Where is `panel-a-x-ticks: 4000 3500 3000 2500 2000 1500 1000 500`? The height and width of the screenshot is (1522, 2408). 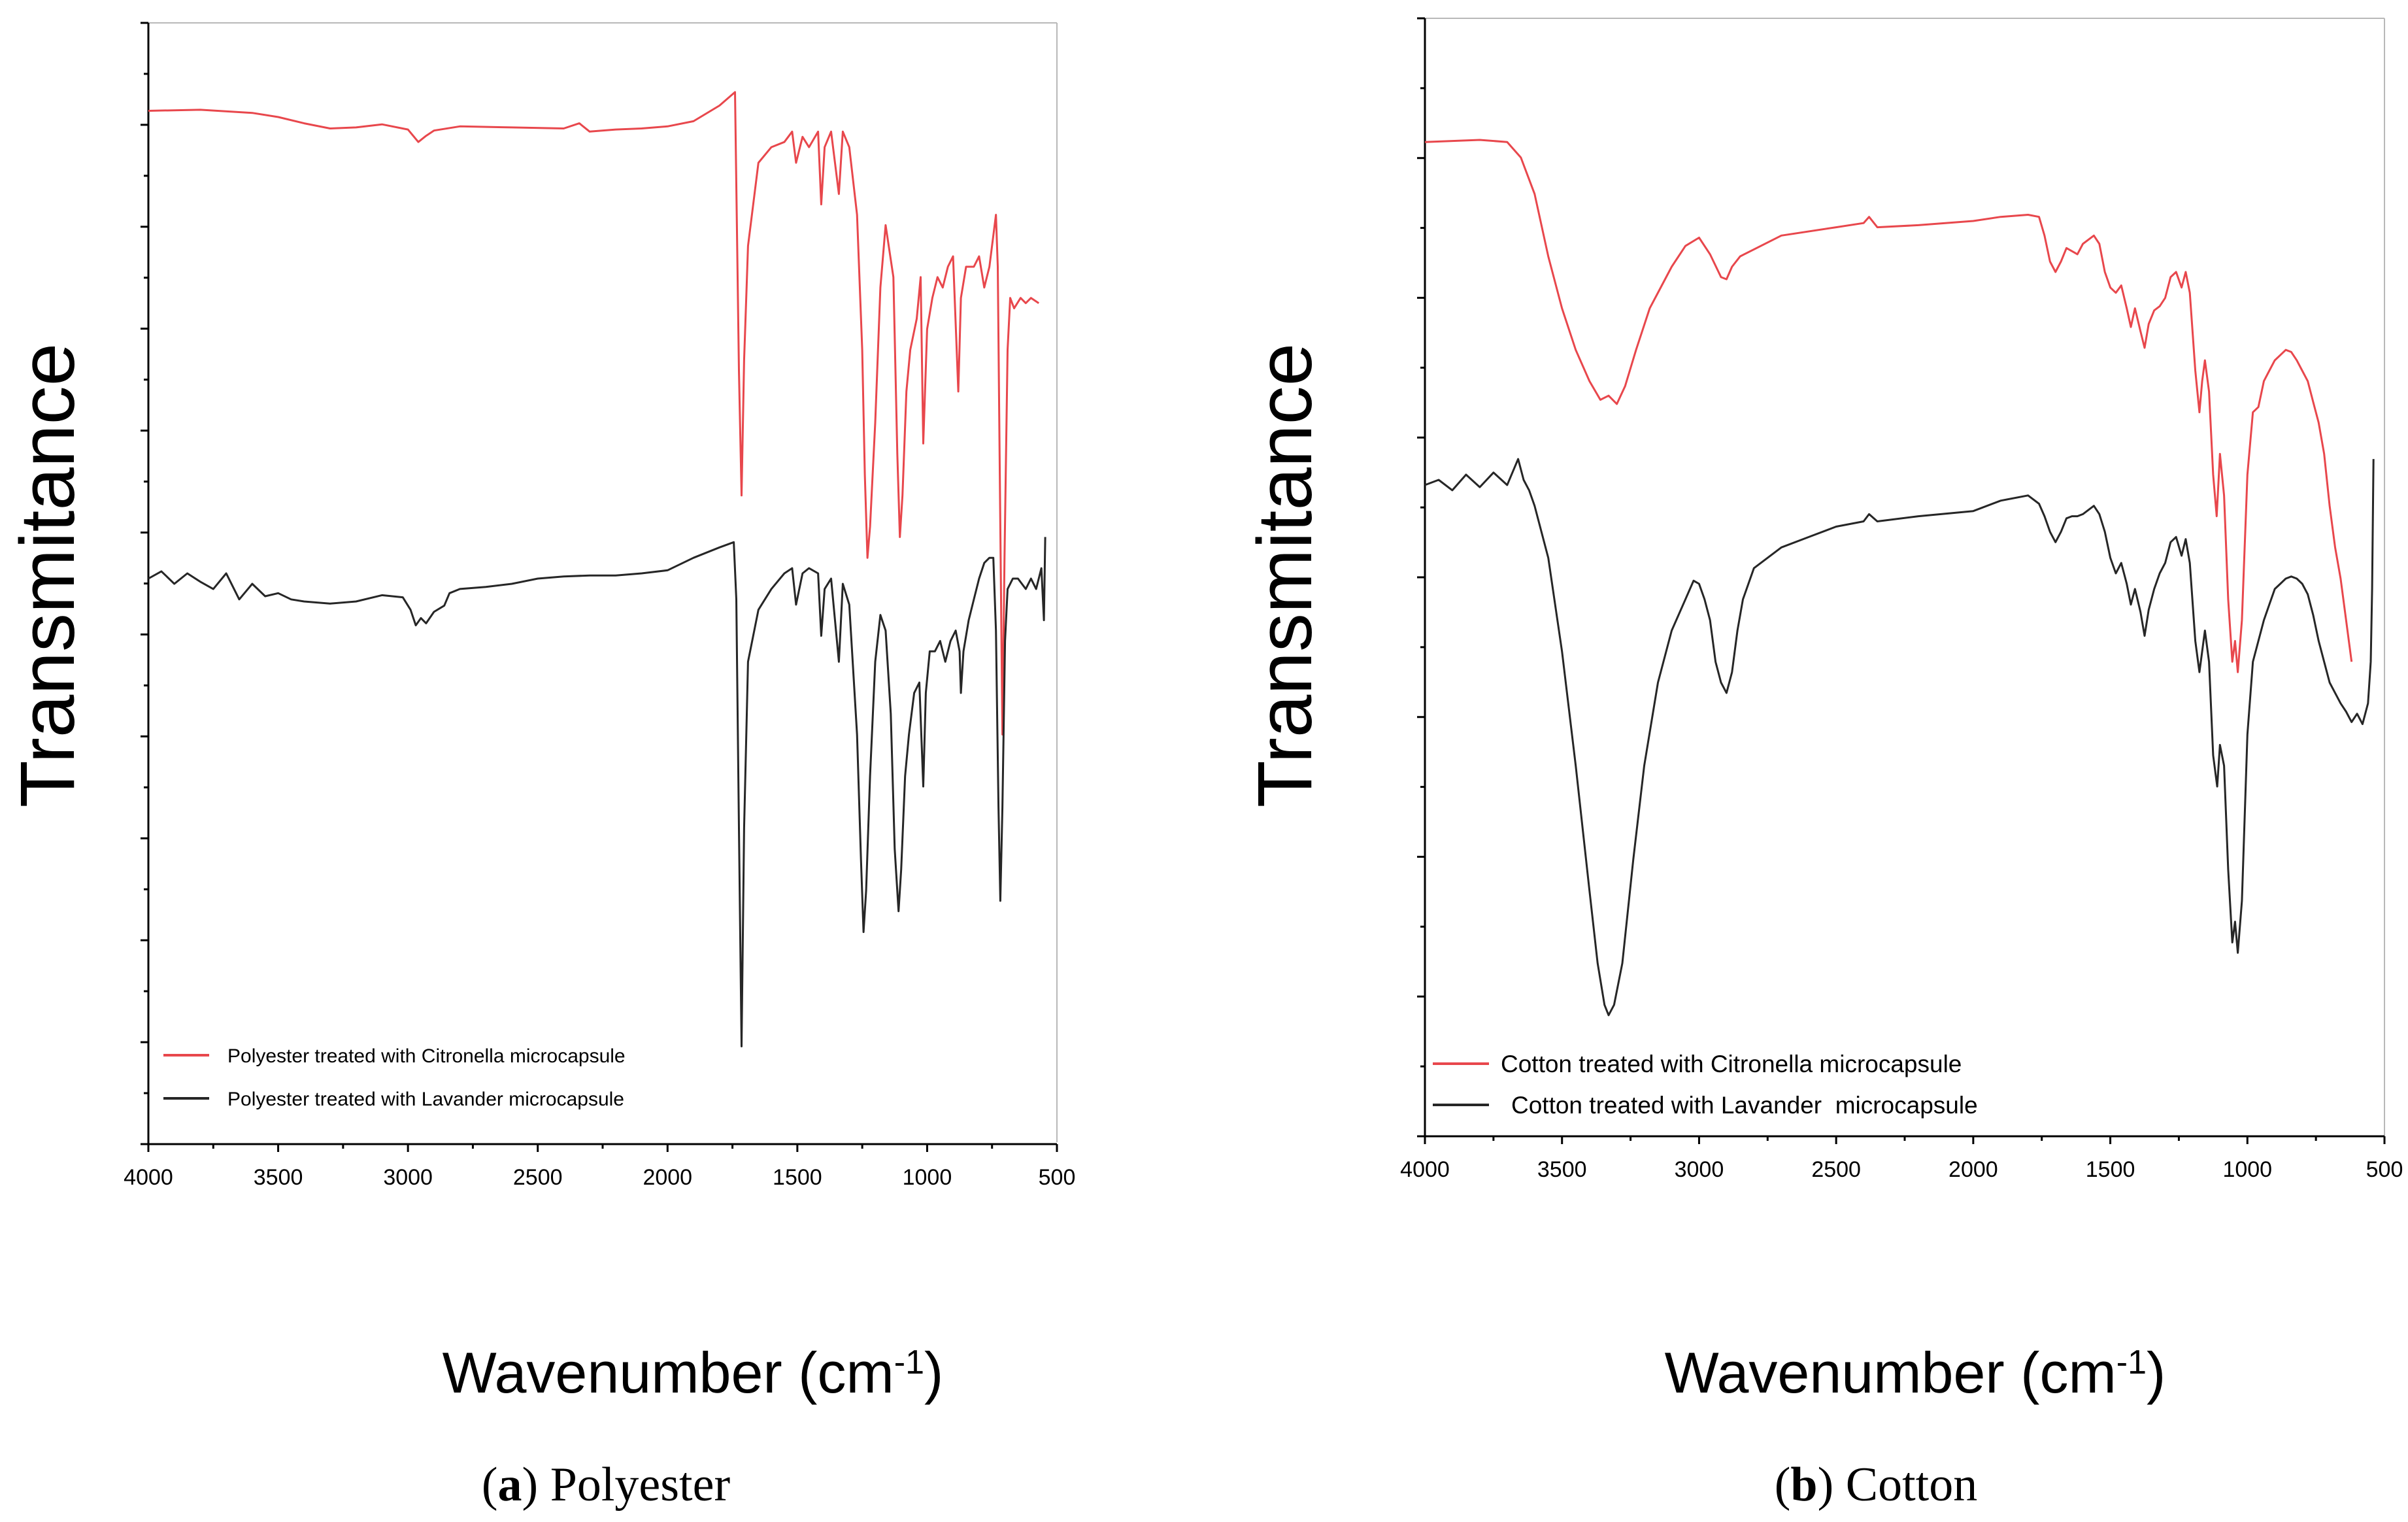 panel-a-x-ticks: 4000 3500 3000 2500 2000 1500 1000 500 is located at coordinates (599, 1167).